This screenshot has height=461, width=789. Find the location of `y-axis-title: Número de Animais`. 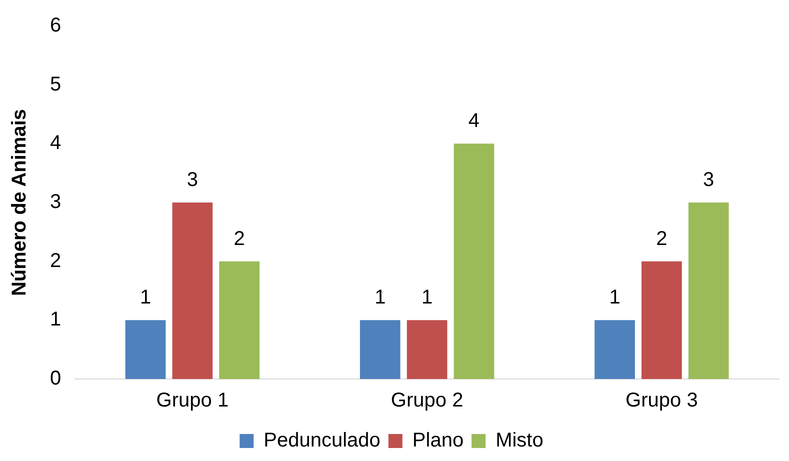

y-axis-title: Número de Animais is located at coordinates (19, 202).